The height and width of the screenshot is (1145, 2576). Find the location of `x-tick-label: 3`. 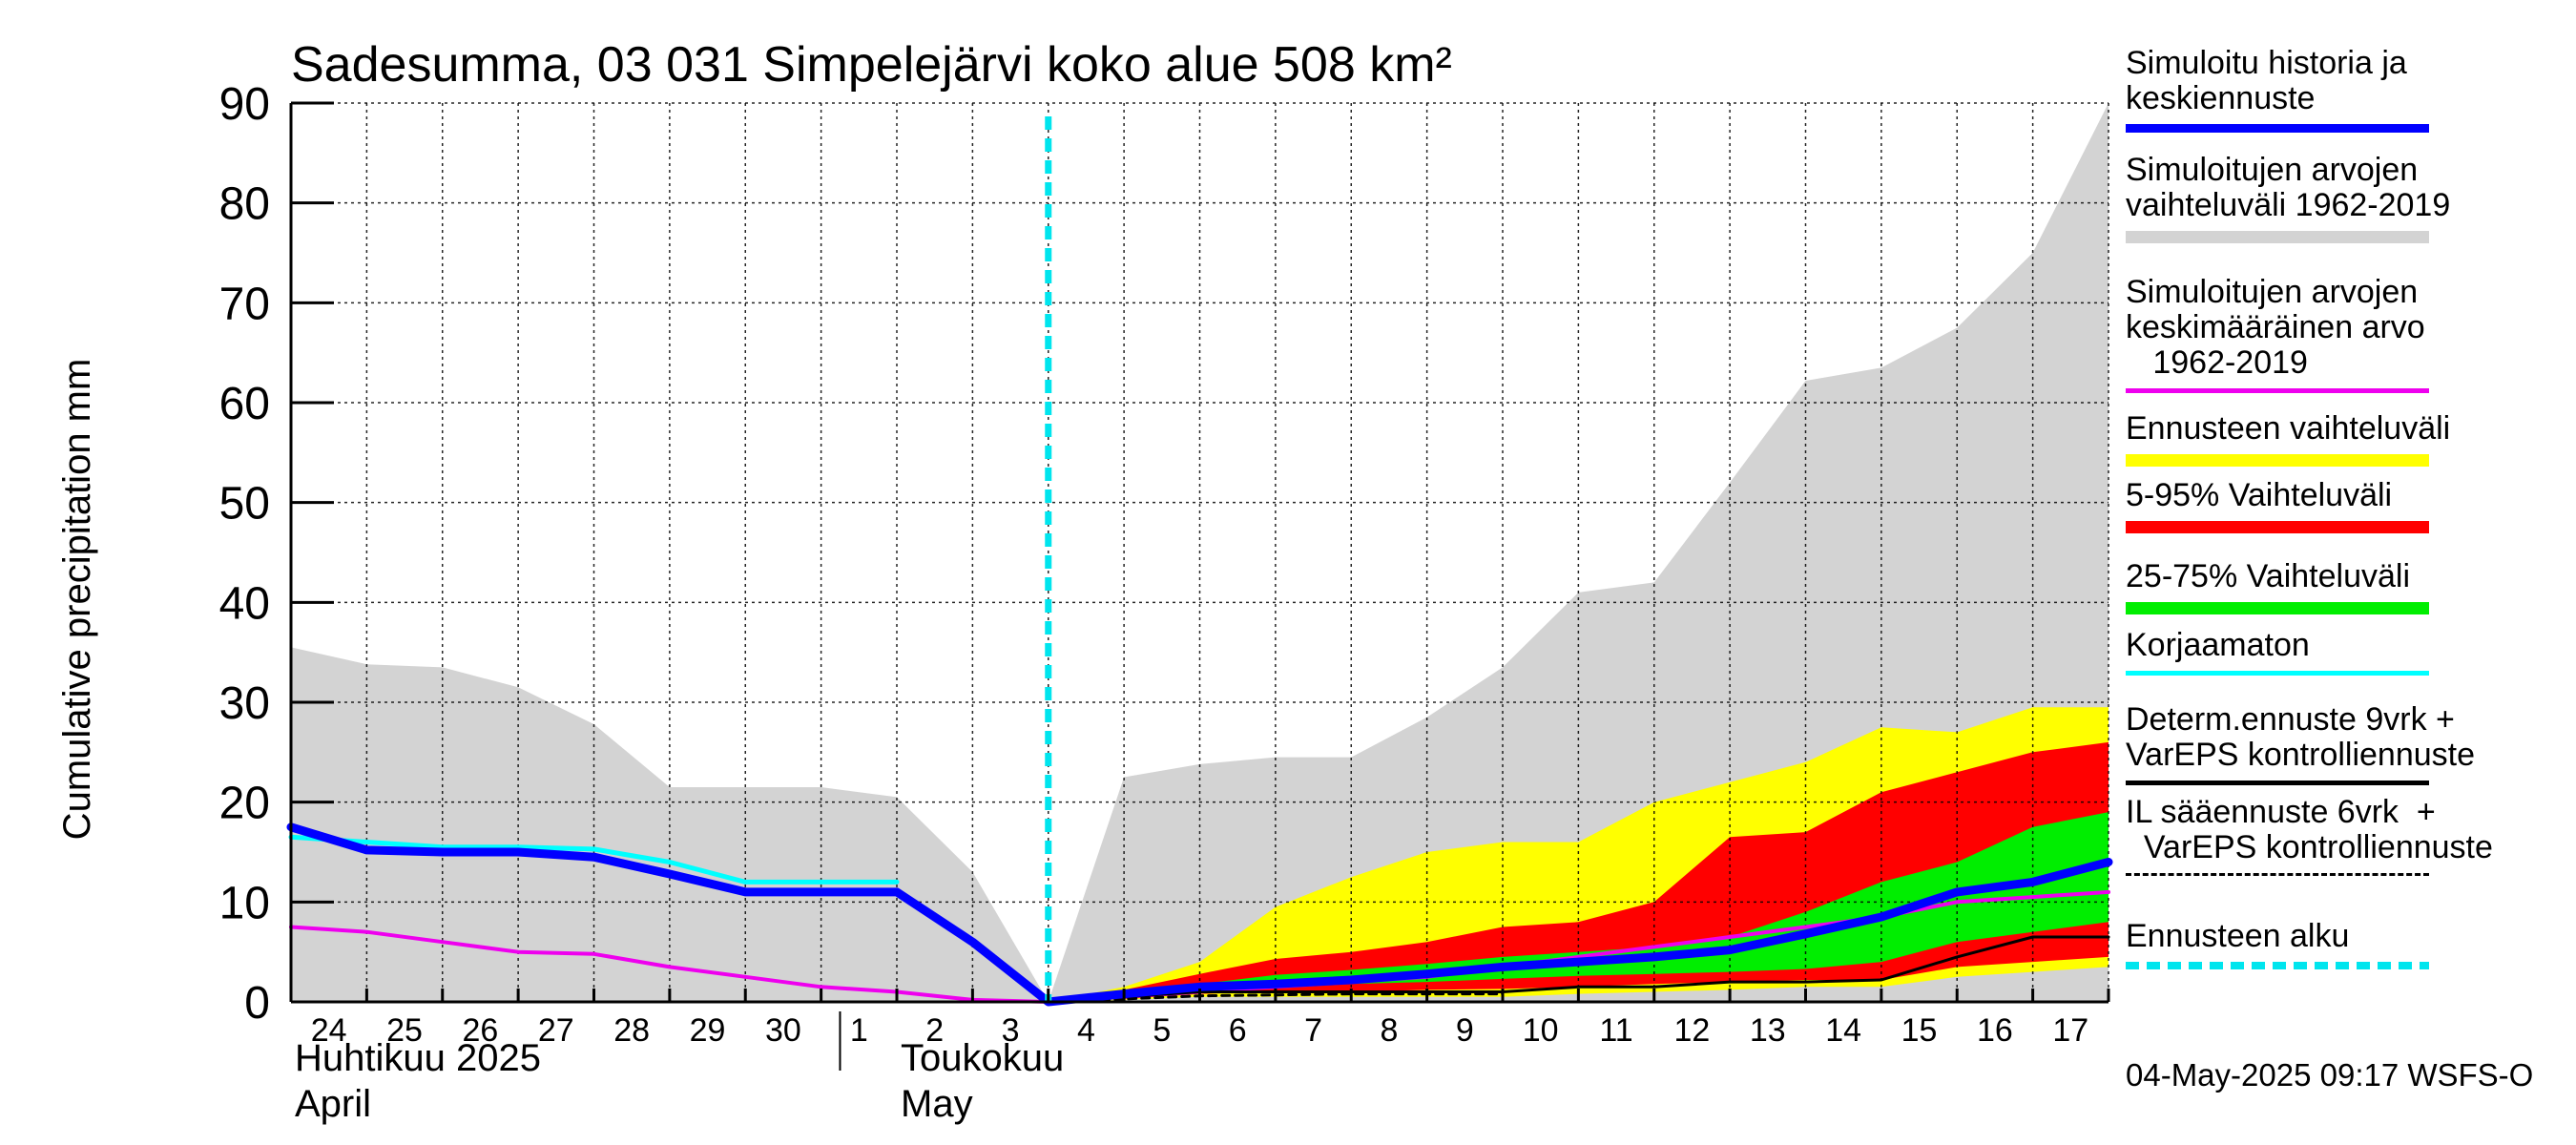

x-tick-label: 3 is located at coordinates (1011, 1030).